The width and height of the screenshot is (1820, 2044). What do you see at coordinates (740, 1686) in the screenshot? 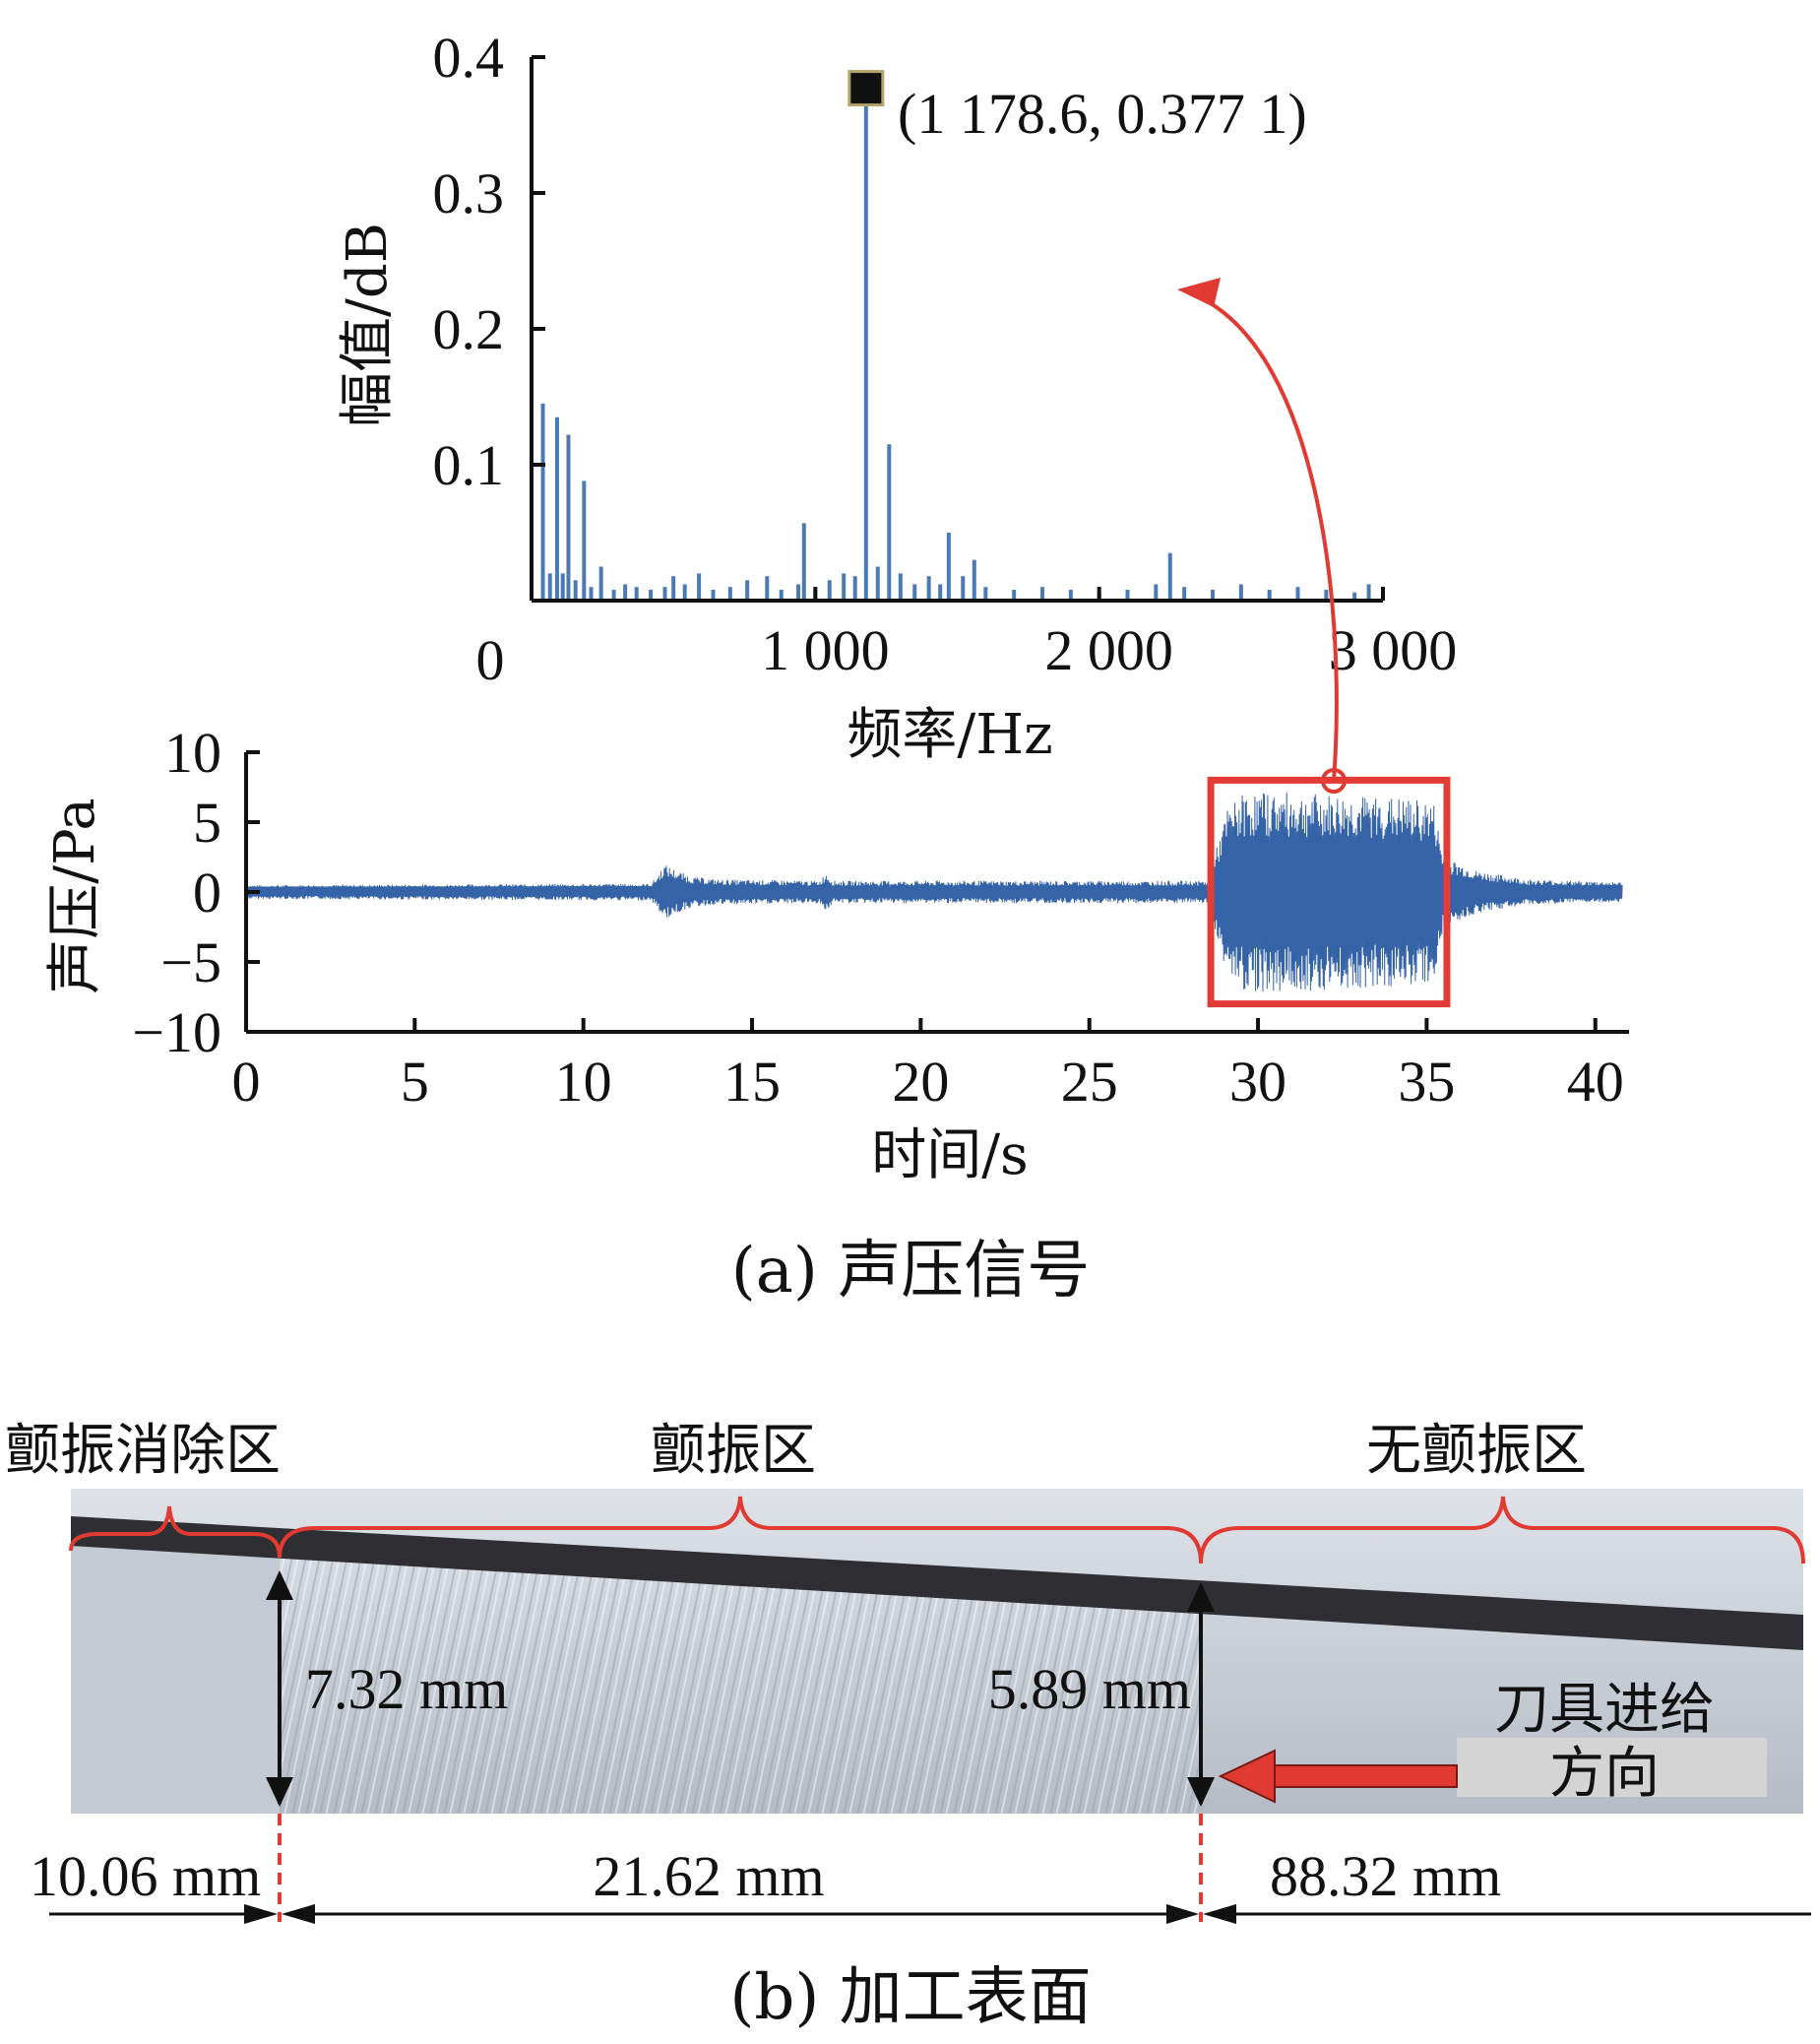
I see `chatter-marks` at bounding box center [740, 1686].